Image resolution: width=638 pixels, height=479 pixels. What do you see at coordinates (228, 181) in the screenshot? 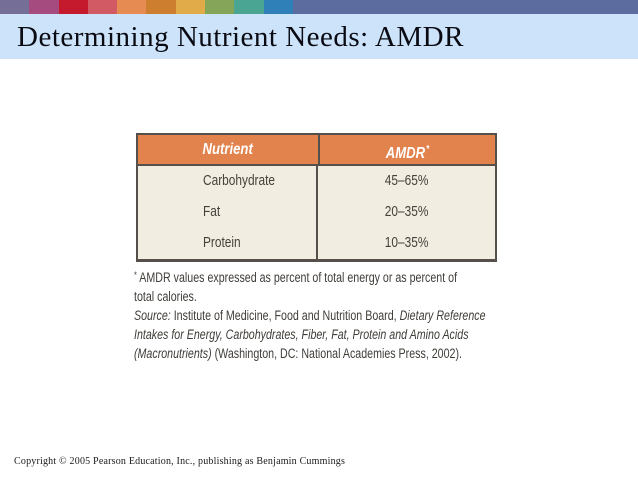
I see `nutrient-cell: Carbohydrate` at bounding box center [228, 181].